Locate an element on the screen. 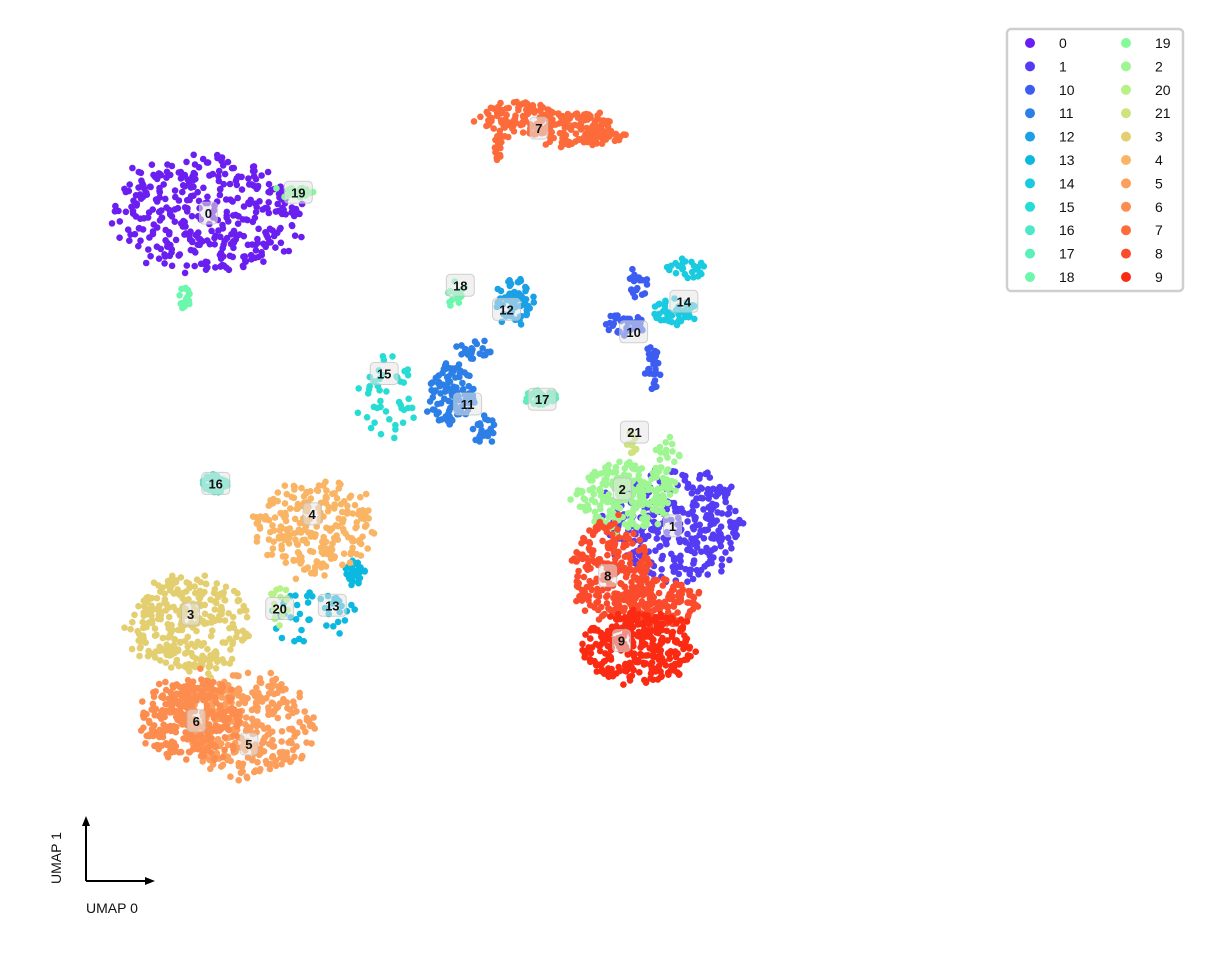 The image size is (1213, 966). cluster-label-21: 21 is located at coordinates (634, 432).